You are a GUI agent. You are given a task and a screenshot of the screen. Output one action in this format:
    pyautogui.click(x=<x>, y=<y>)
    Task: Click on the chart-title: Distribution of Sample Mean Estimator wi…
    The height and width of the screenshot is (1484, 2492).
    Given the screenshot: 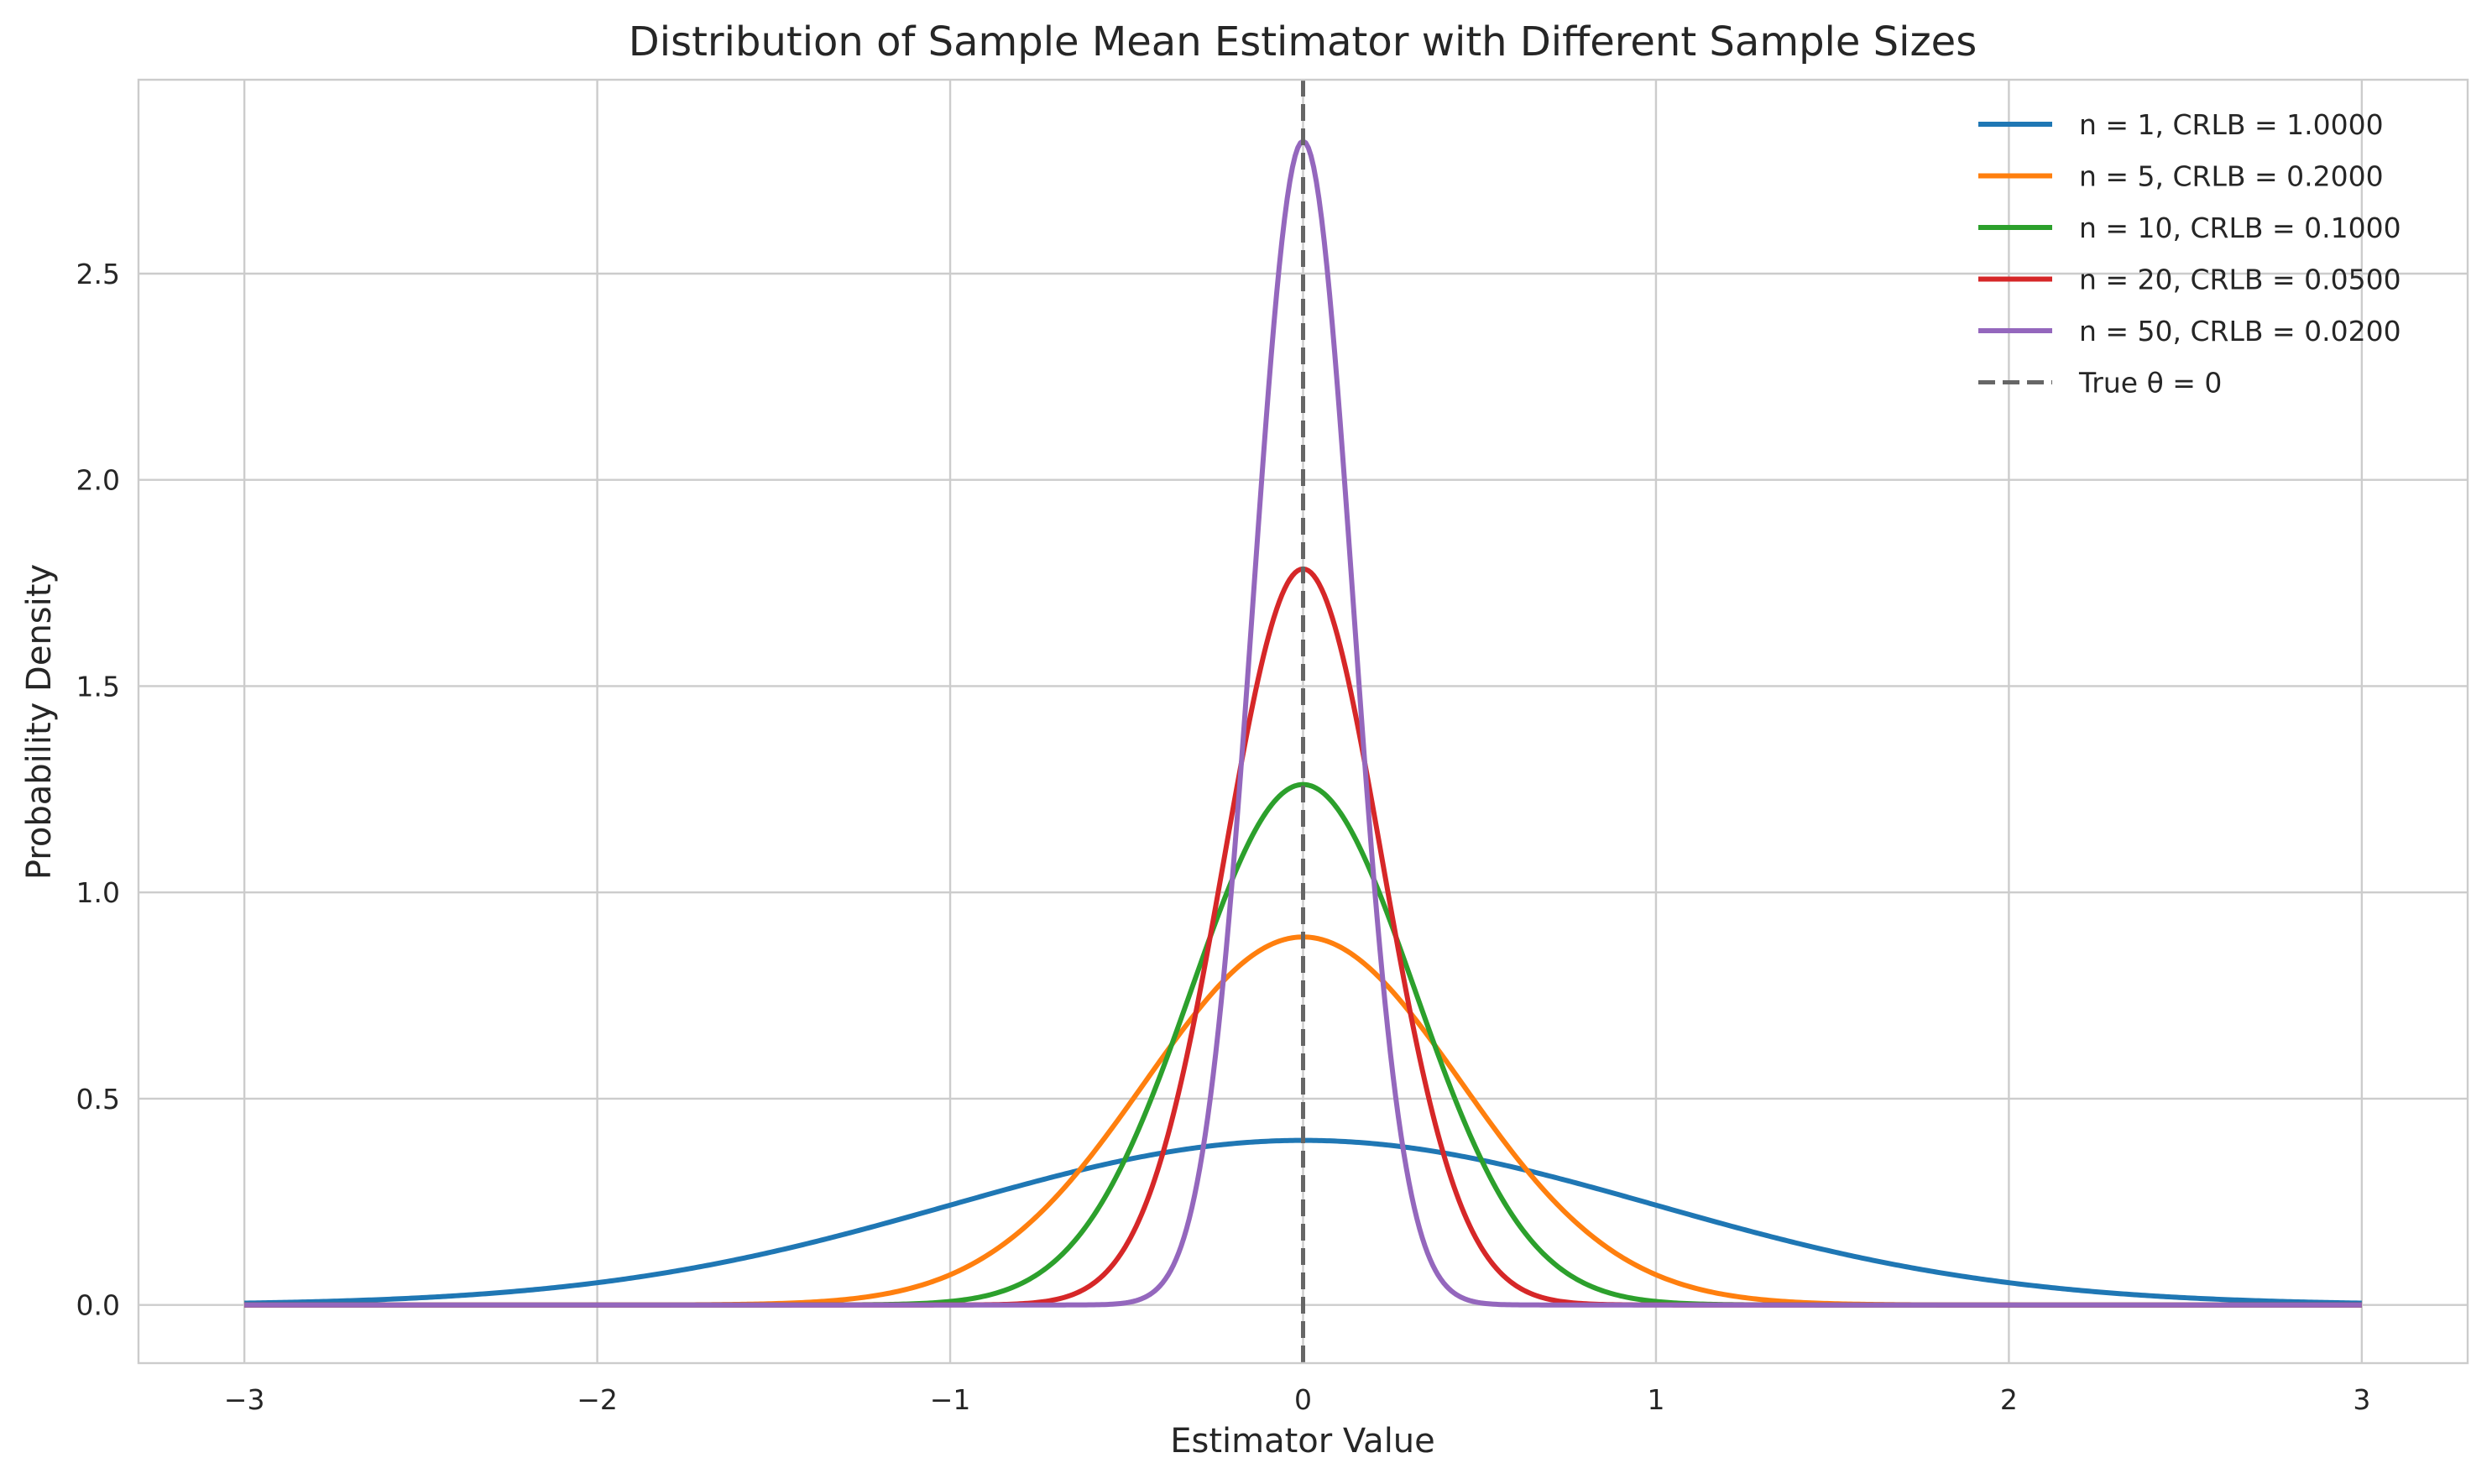 What is the action you would take?
    pyautogui.click(x=1303, y=41)
    